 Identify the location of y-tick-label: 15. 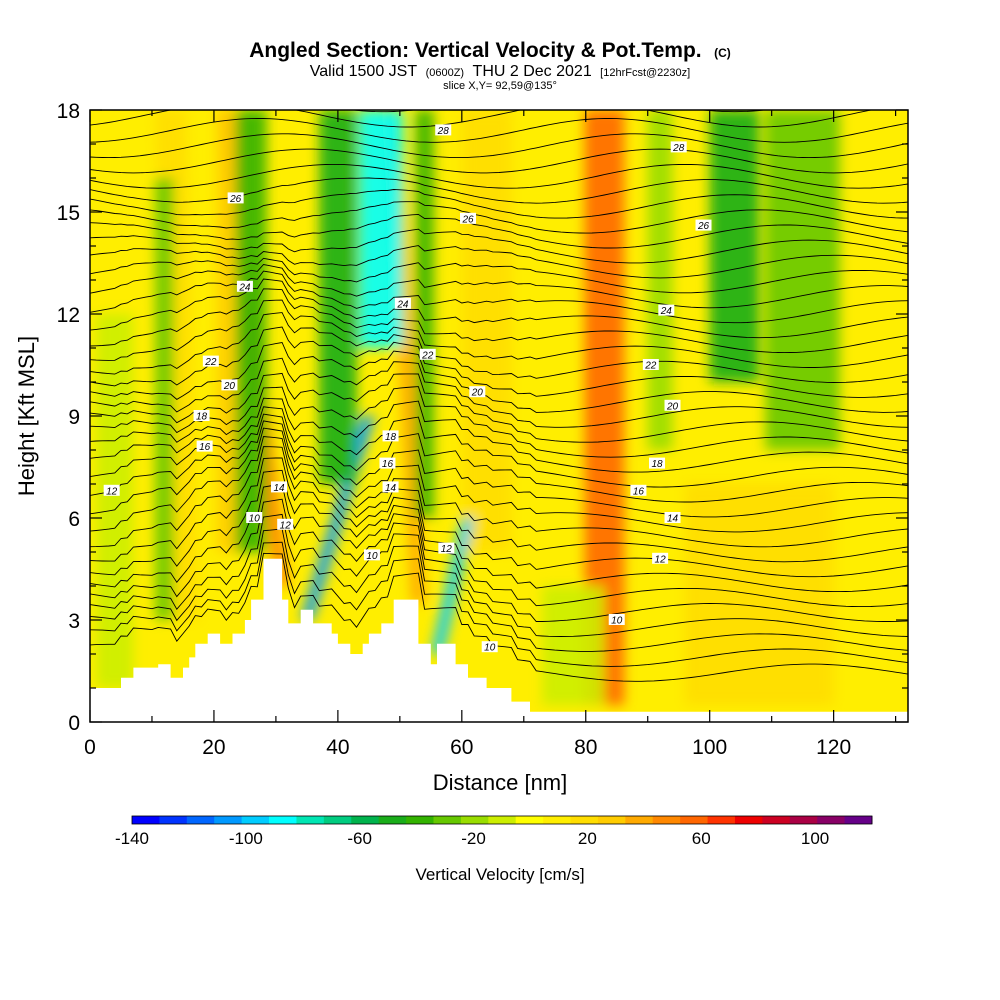
(68, 213).